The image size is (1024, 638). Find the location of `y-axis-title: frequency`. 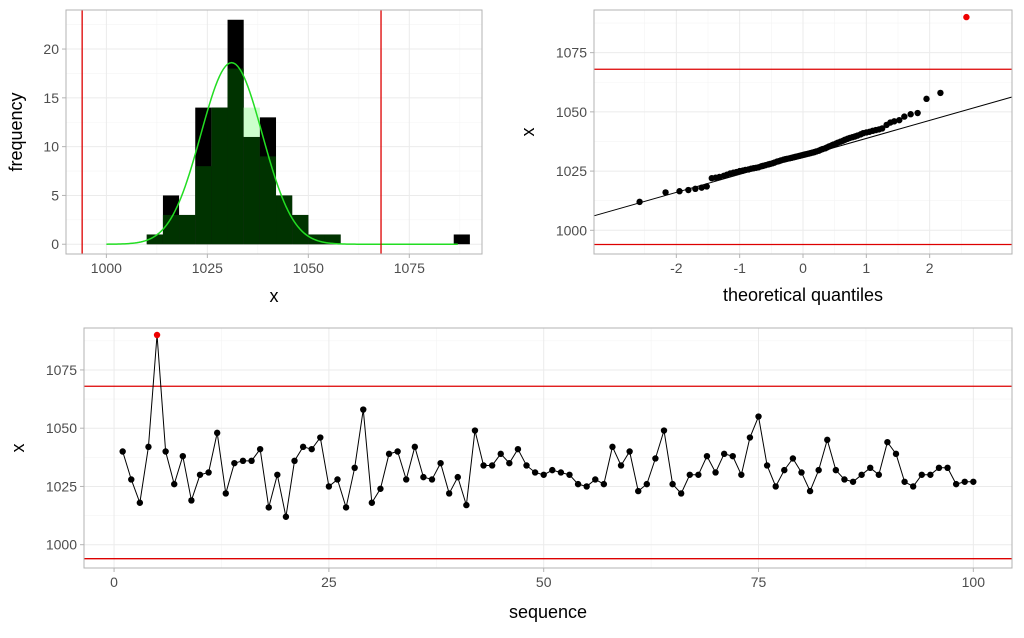

y-axis-title: frequency is located at coordinates (16, 131).